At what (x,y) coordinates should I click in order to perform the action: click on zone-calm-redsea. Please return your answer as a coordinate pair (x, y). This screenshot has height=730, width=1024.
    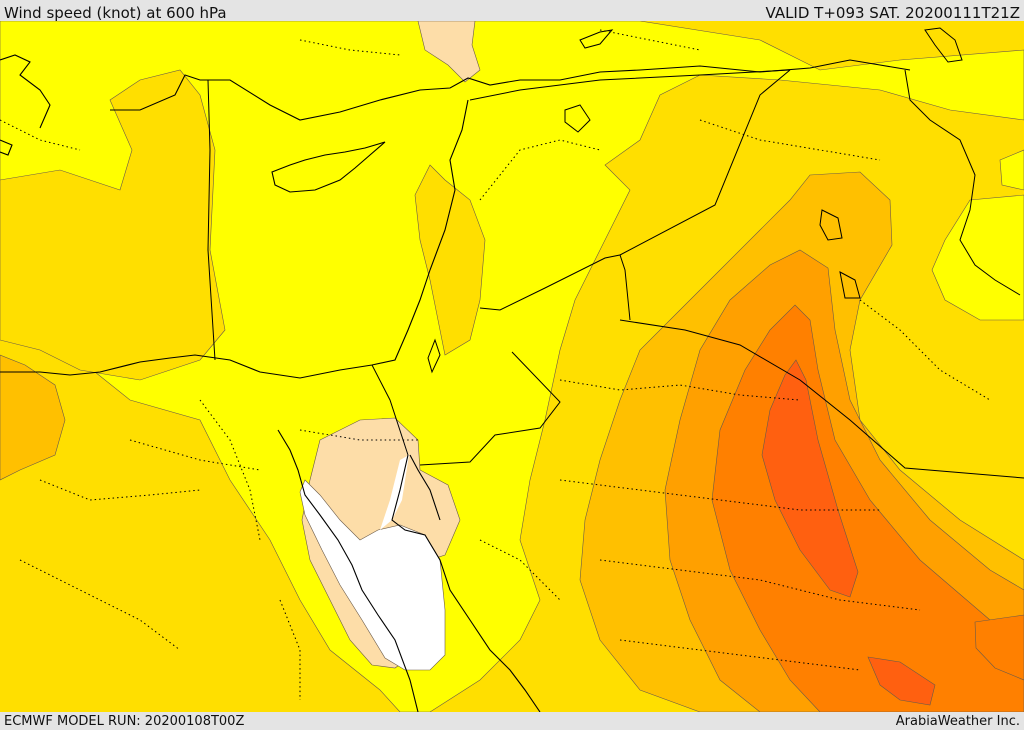
    Looking at the image, I should click on (372, 575).